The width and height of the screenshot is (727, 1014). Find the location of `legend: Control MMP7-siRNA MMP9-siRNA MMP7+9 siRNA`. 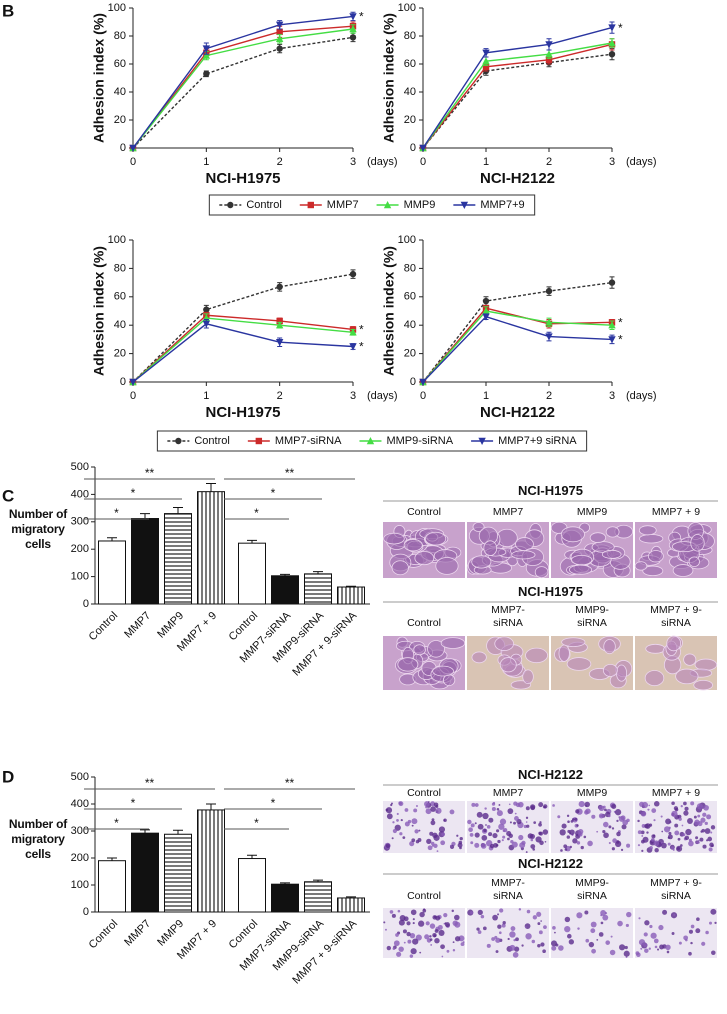

legend: Control MMP7-siRNA MMP9-siRNA MMP7+9 siRNA is located at coordinates (372, 441).